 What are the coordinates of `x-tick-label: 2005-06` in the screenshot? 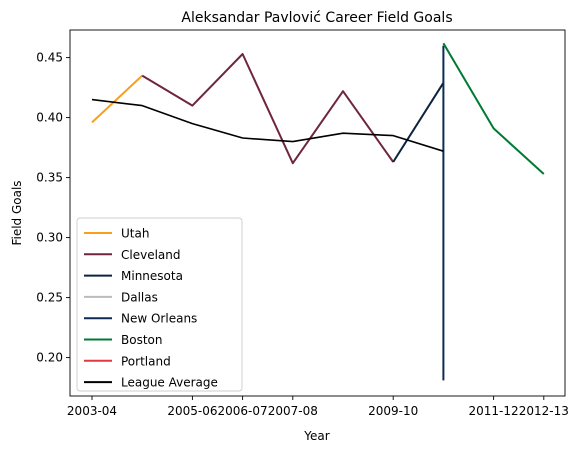 It's located at (192, 411).